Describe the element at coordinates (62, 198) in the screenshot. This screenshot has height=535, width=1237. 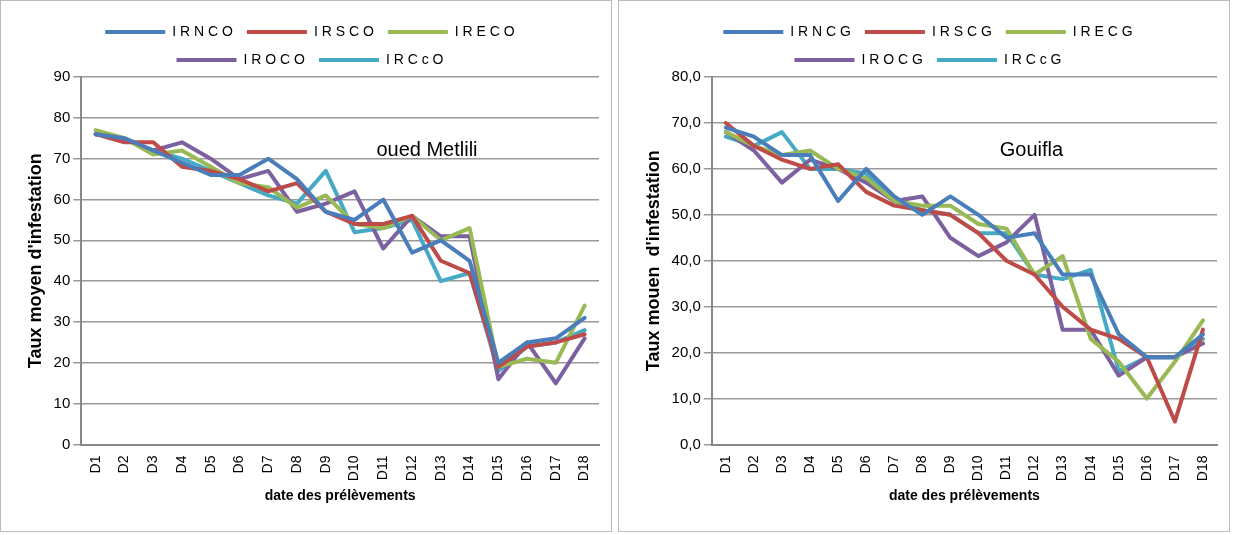
I see `y-tick-label: 60` at that location.